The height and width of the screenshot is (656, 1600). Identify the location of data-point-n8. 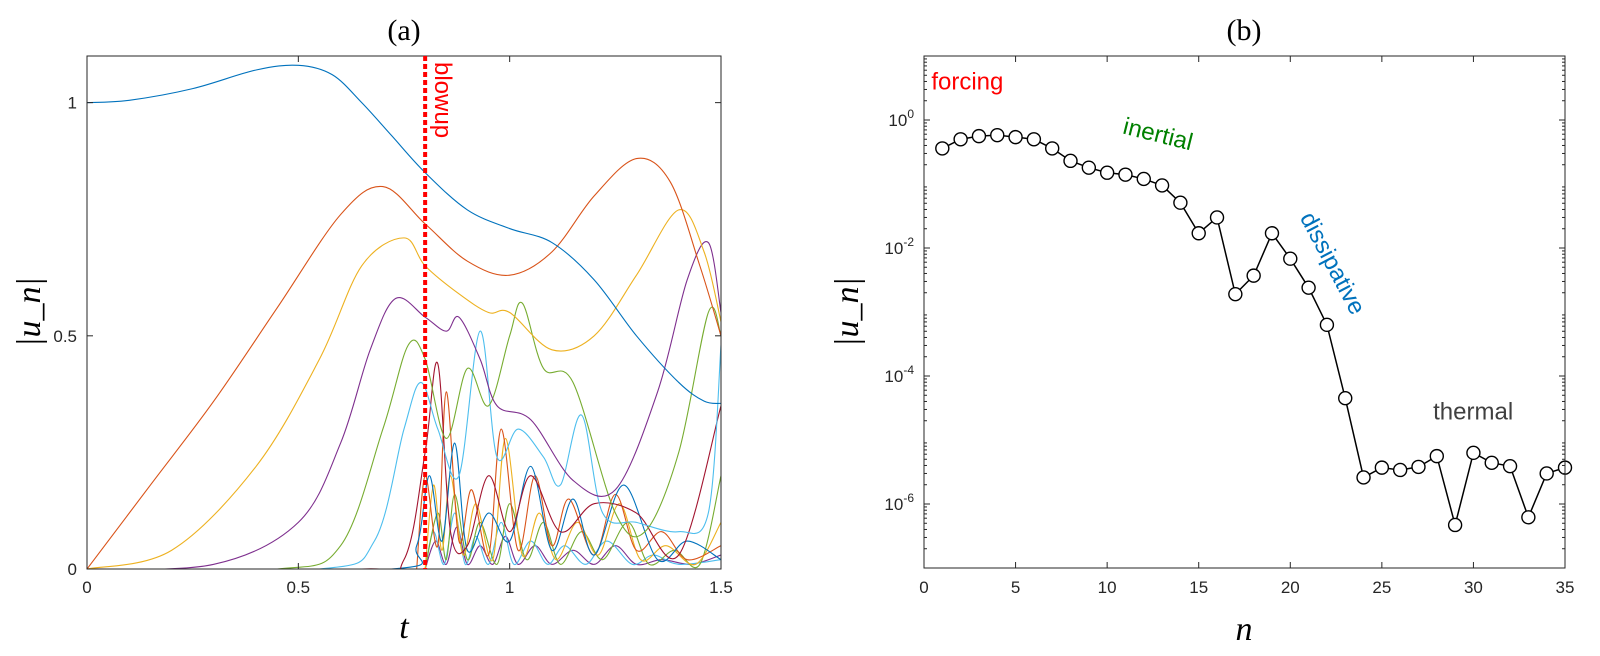
(1070, 161).